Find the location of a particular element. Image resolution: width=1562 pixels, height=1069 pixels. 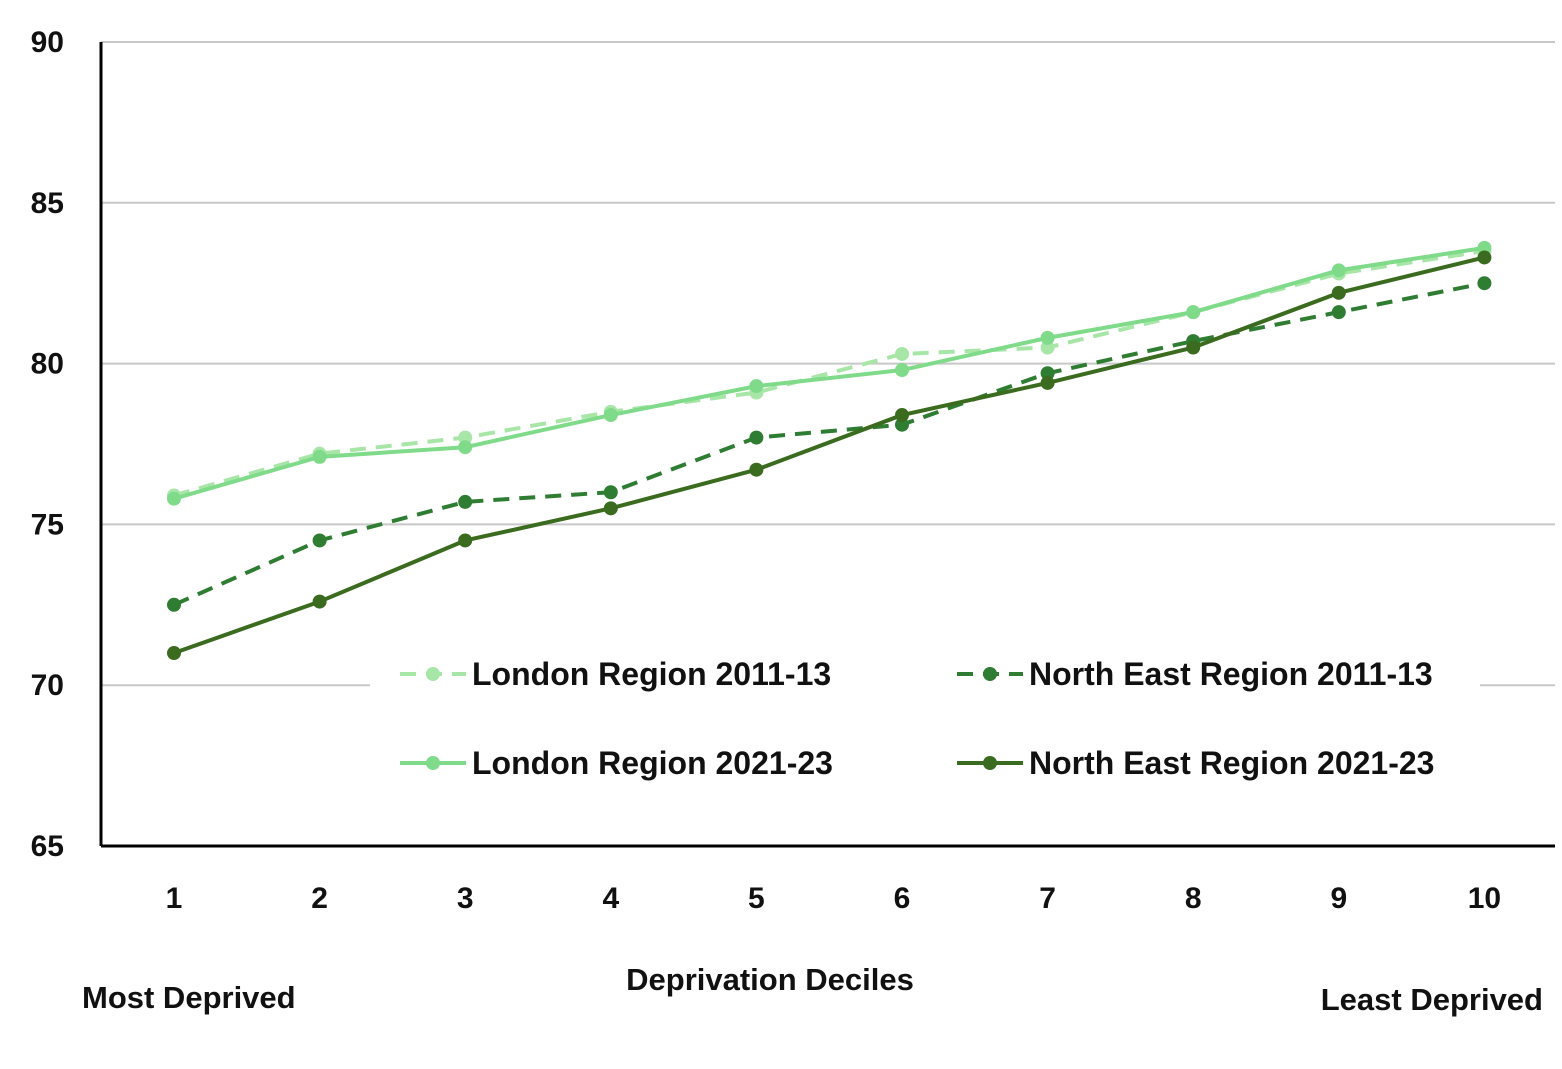

y-tick-label: 80 is located at coordinates (47, 364).